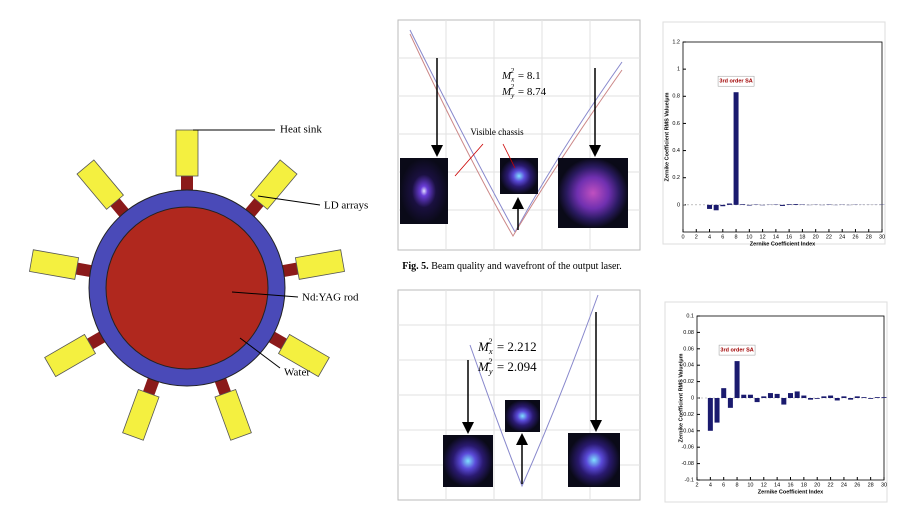  Describe the element at coordinates (789, 237) in the screenshot. I see `x-tick-label: 16` at that location.